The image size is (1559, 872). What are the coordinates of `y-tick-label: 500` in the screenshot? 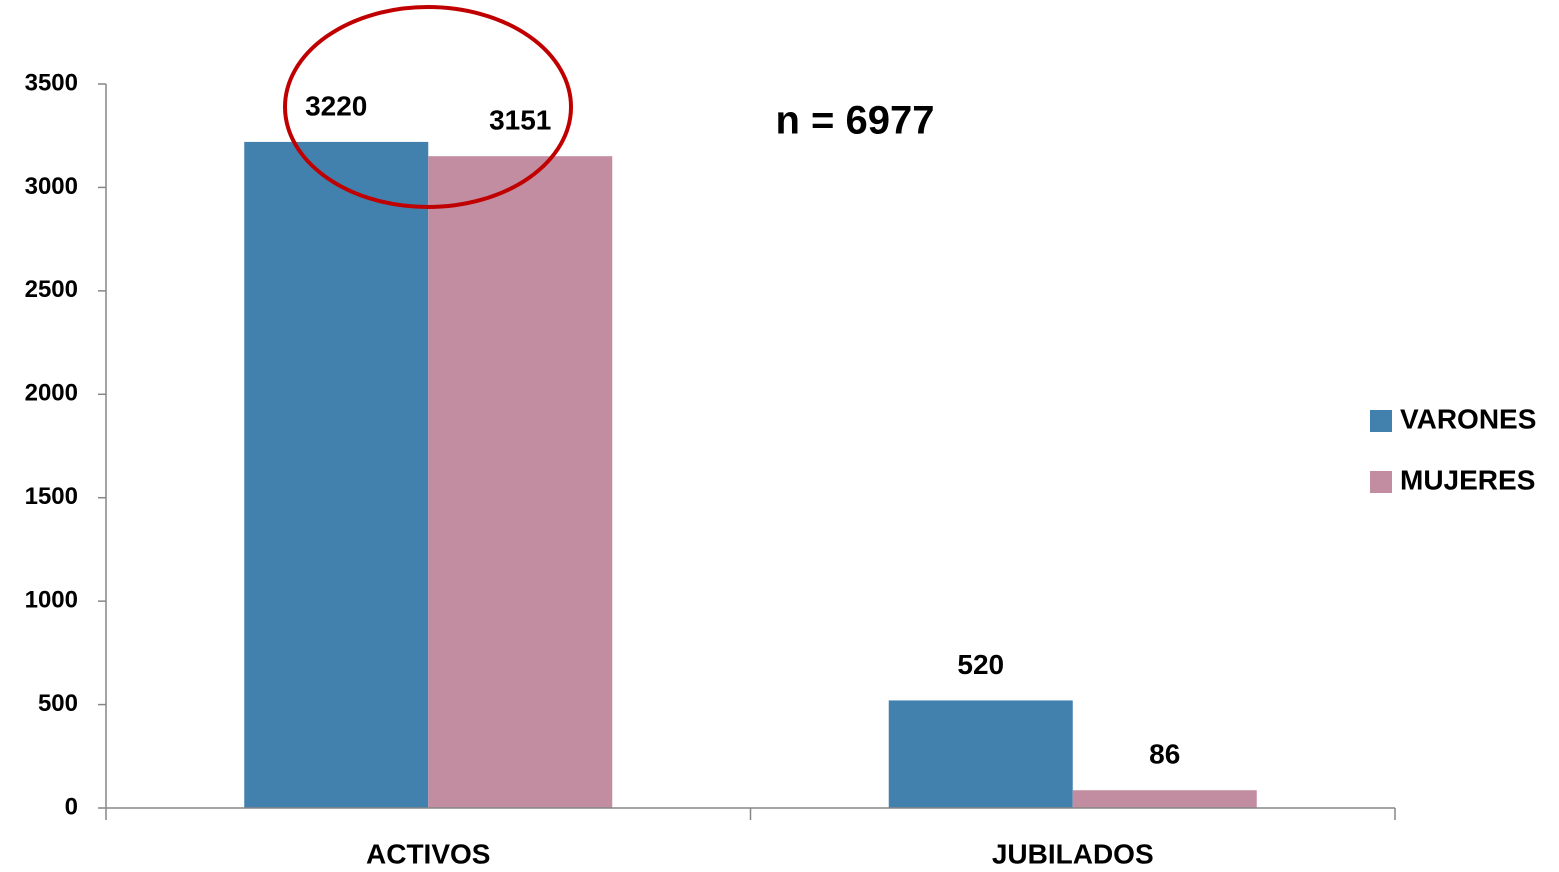 It's located at (58, 703).